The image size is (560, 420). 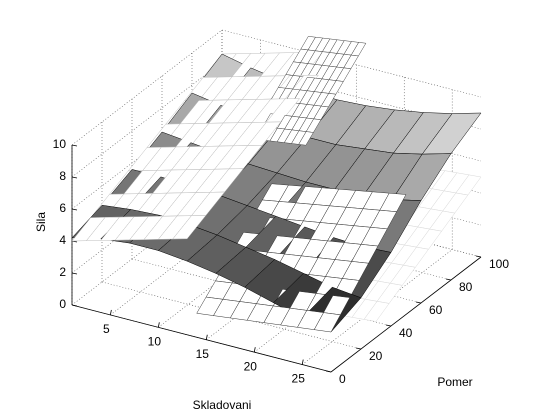 I want to click on x-tick-label: 15, so click(x=203, y=354).